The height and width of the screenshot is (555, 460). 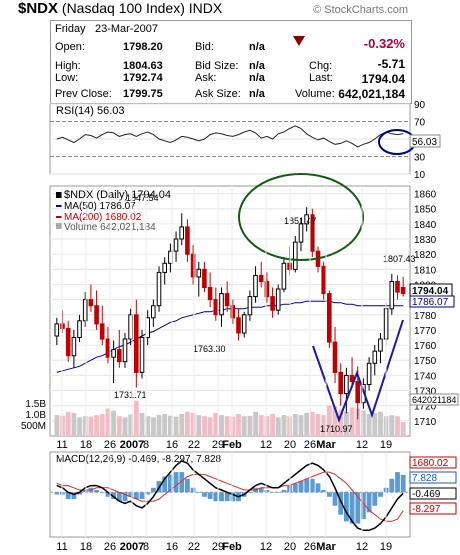 What do you see at coordinates (300, 221) in the screenshot?
I see `annotation-1851: 1851.47` at bounding box center [300, 221].